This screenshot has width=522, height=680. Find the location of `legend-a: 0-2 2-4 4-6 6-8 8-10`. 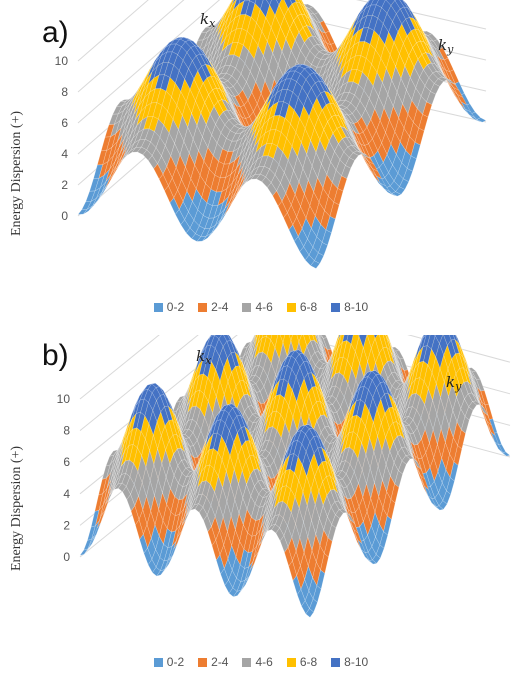

legend-a: 0-2 2-4 4-6 6-8 8-10 is located at coordinates (261, 307).